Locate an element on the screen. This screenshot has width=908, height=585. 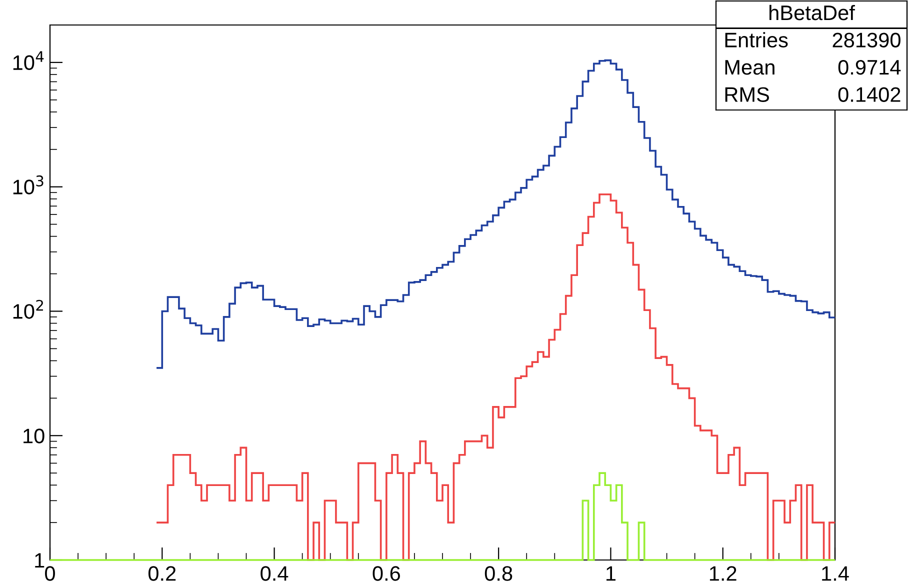
x-tick-label: 1.4 is located at coordinates (835, 573).